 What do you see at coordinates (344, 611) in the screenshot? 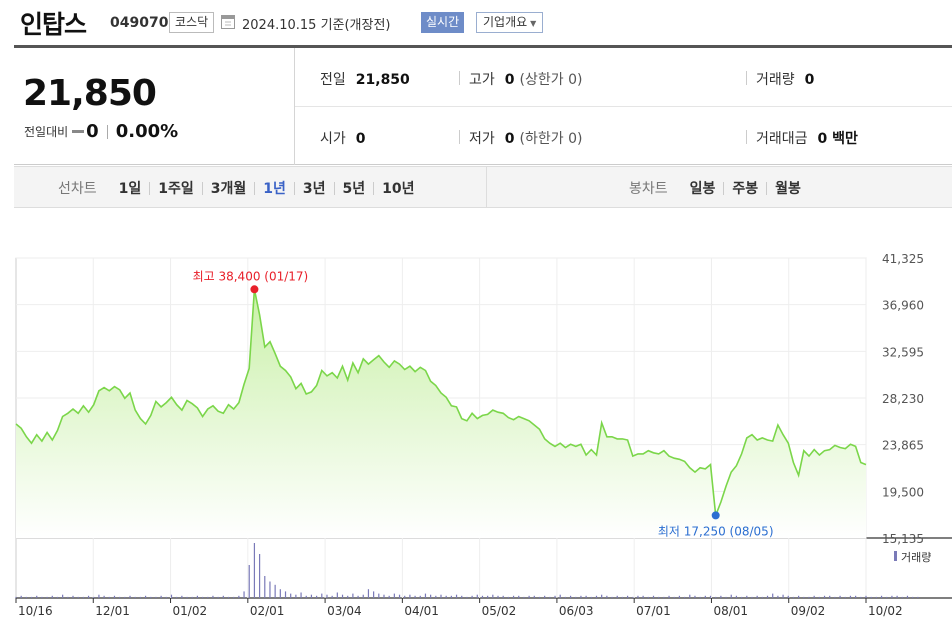
I see `x-tick-label: 03/04` at bounding box center [344, 611].